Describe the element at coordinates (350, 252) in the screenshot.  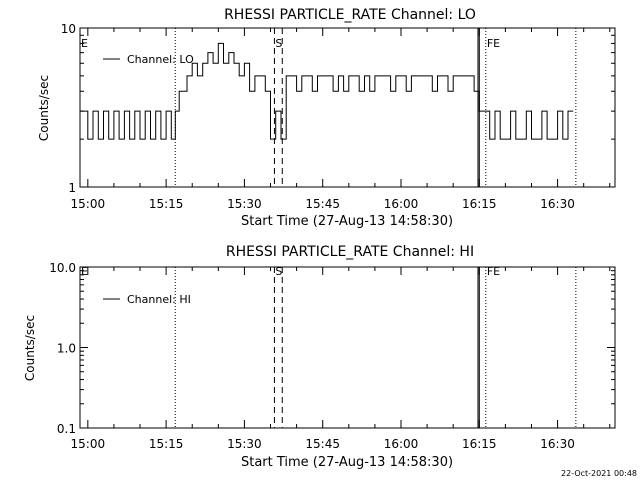
I see `panel-hi-title: RHESSI PARTICLE_RATE Channel: HI` at that location.